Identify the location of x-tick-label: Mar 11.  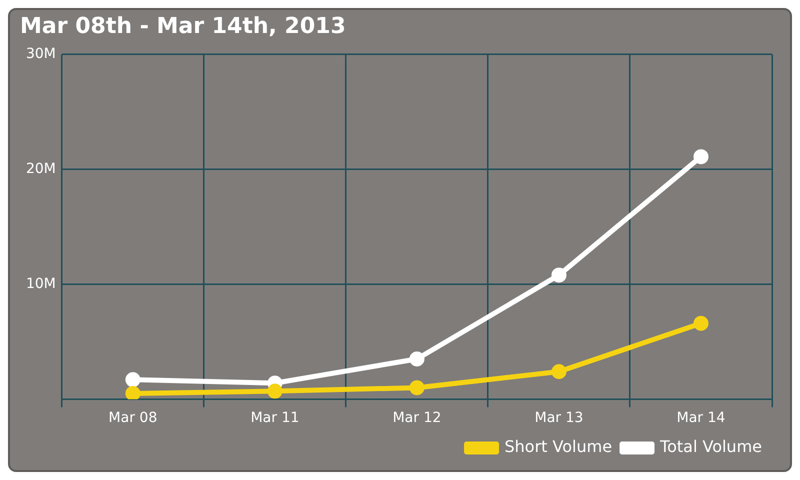
(275, 418).